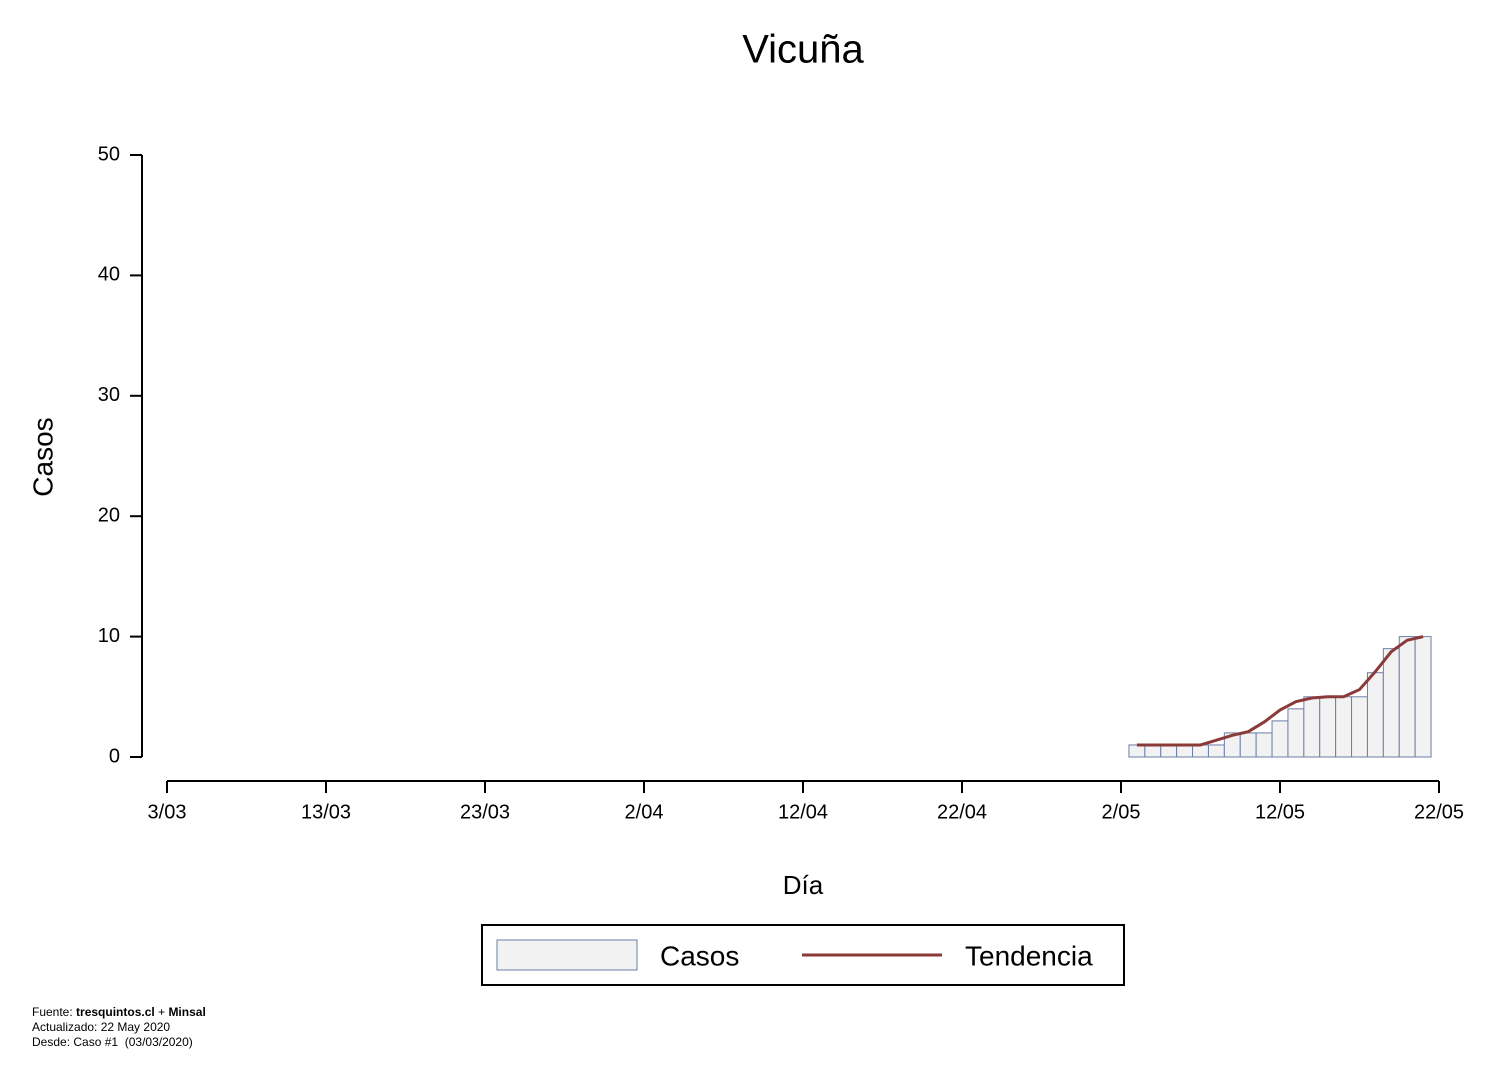 This screenshot has height=1082, width=1488. I want to click on source-site: tresquintos.cl, so click(115, 1012).